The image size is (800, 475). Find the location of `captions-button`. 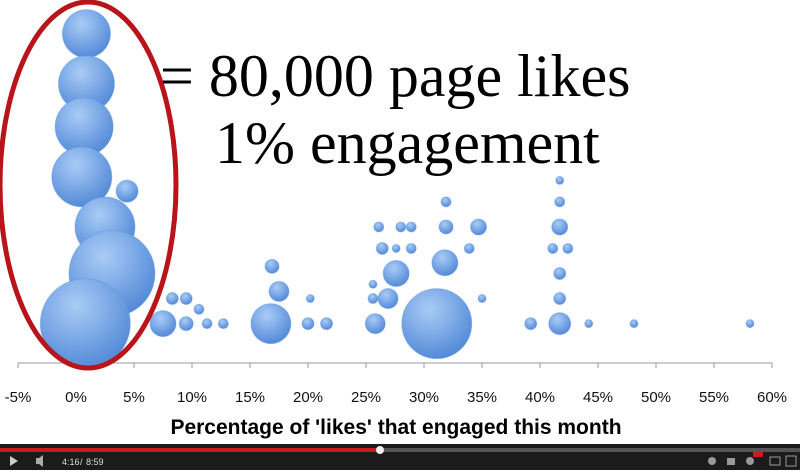

captions-button is located at coordinates (731, 461).